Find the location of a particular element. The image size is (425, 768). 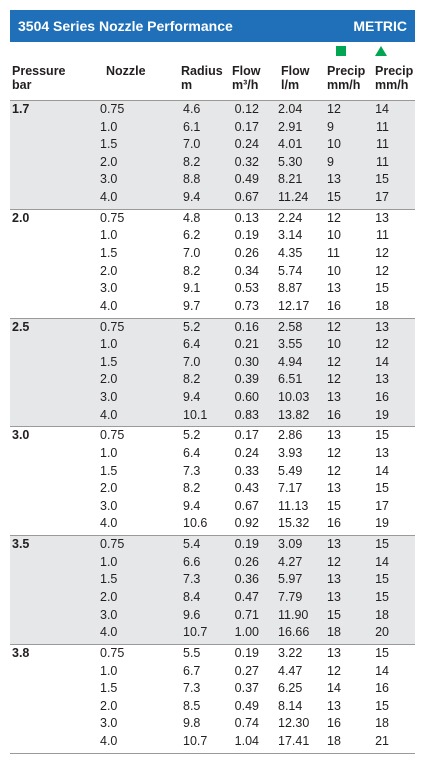

cell: 5.2 is located at coordinates (192, 435).